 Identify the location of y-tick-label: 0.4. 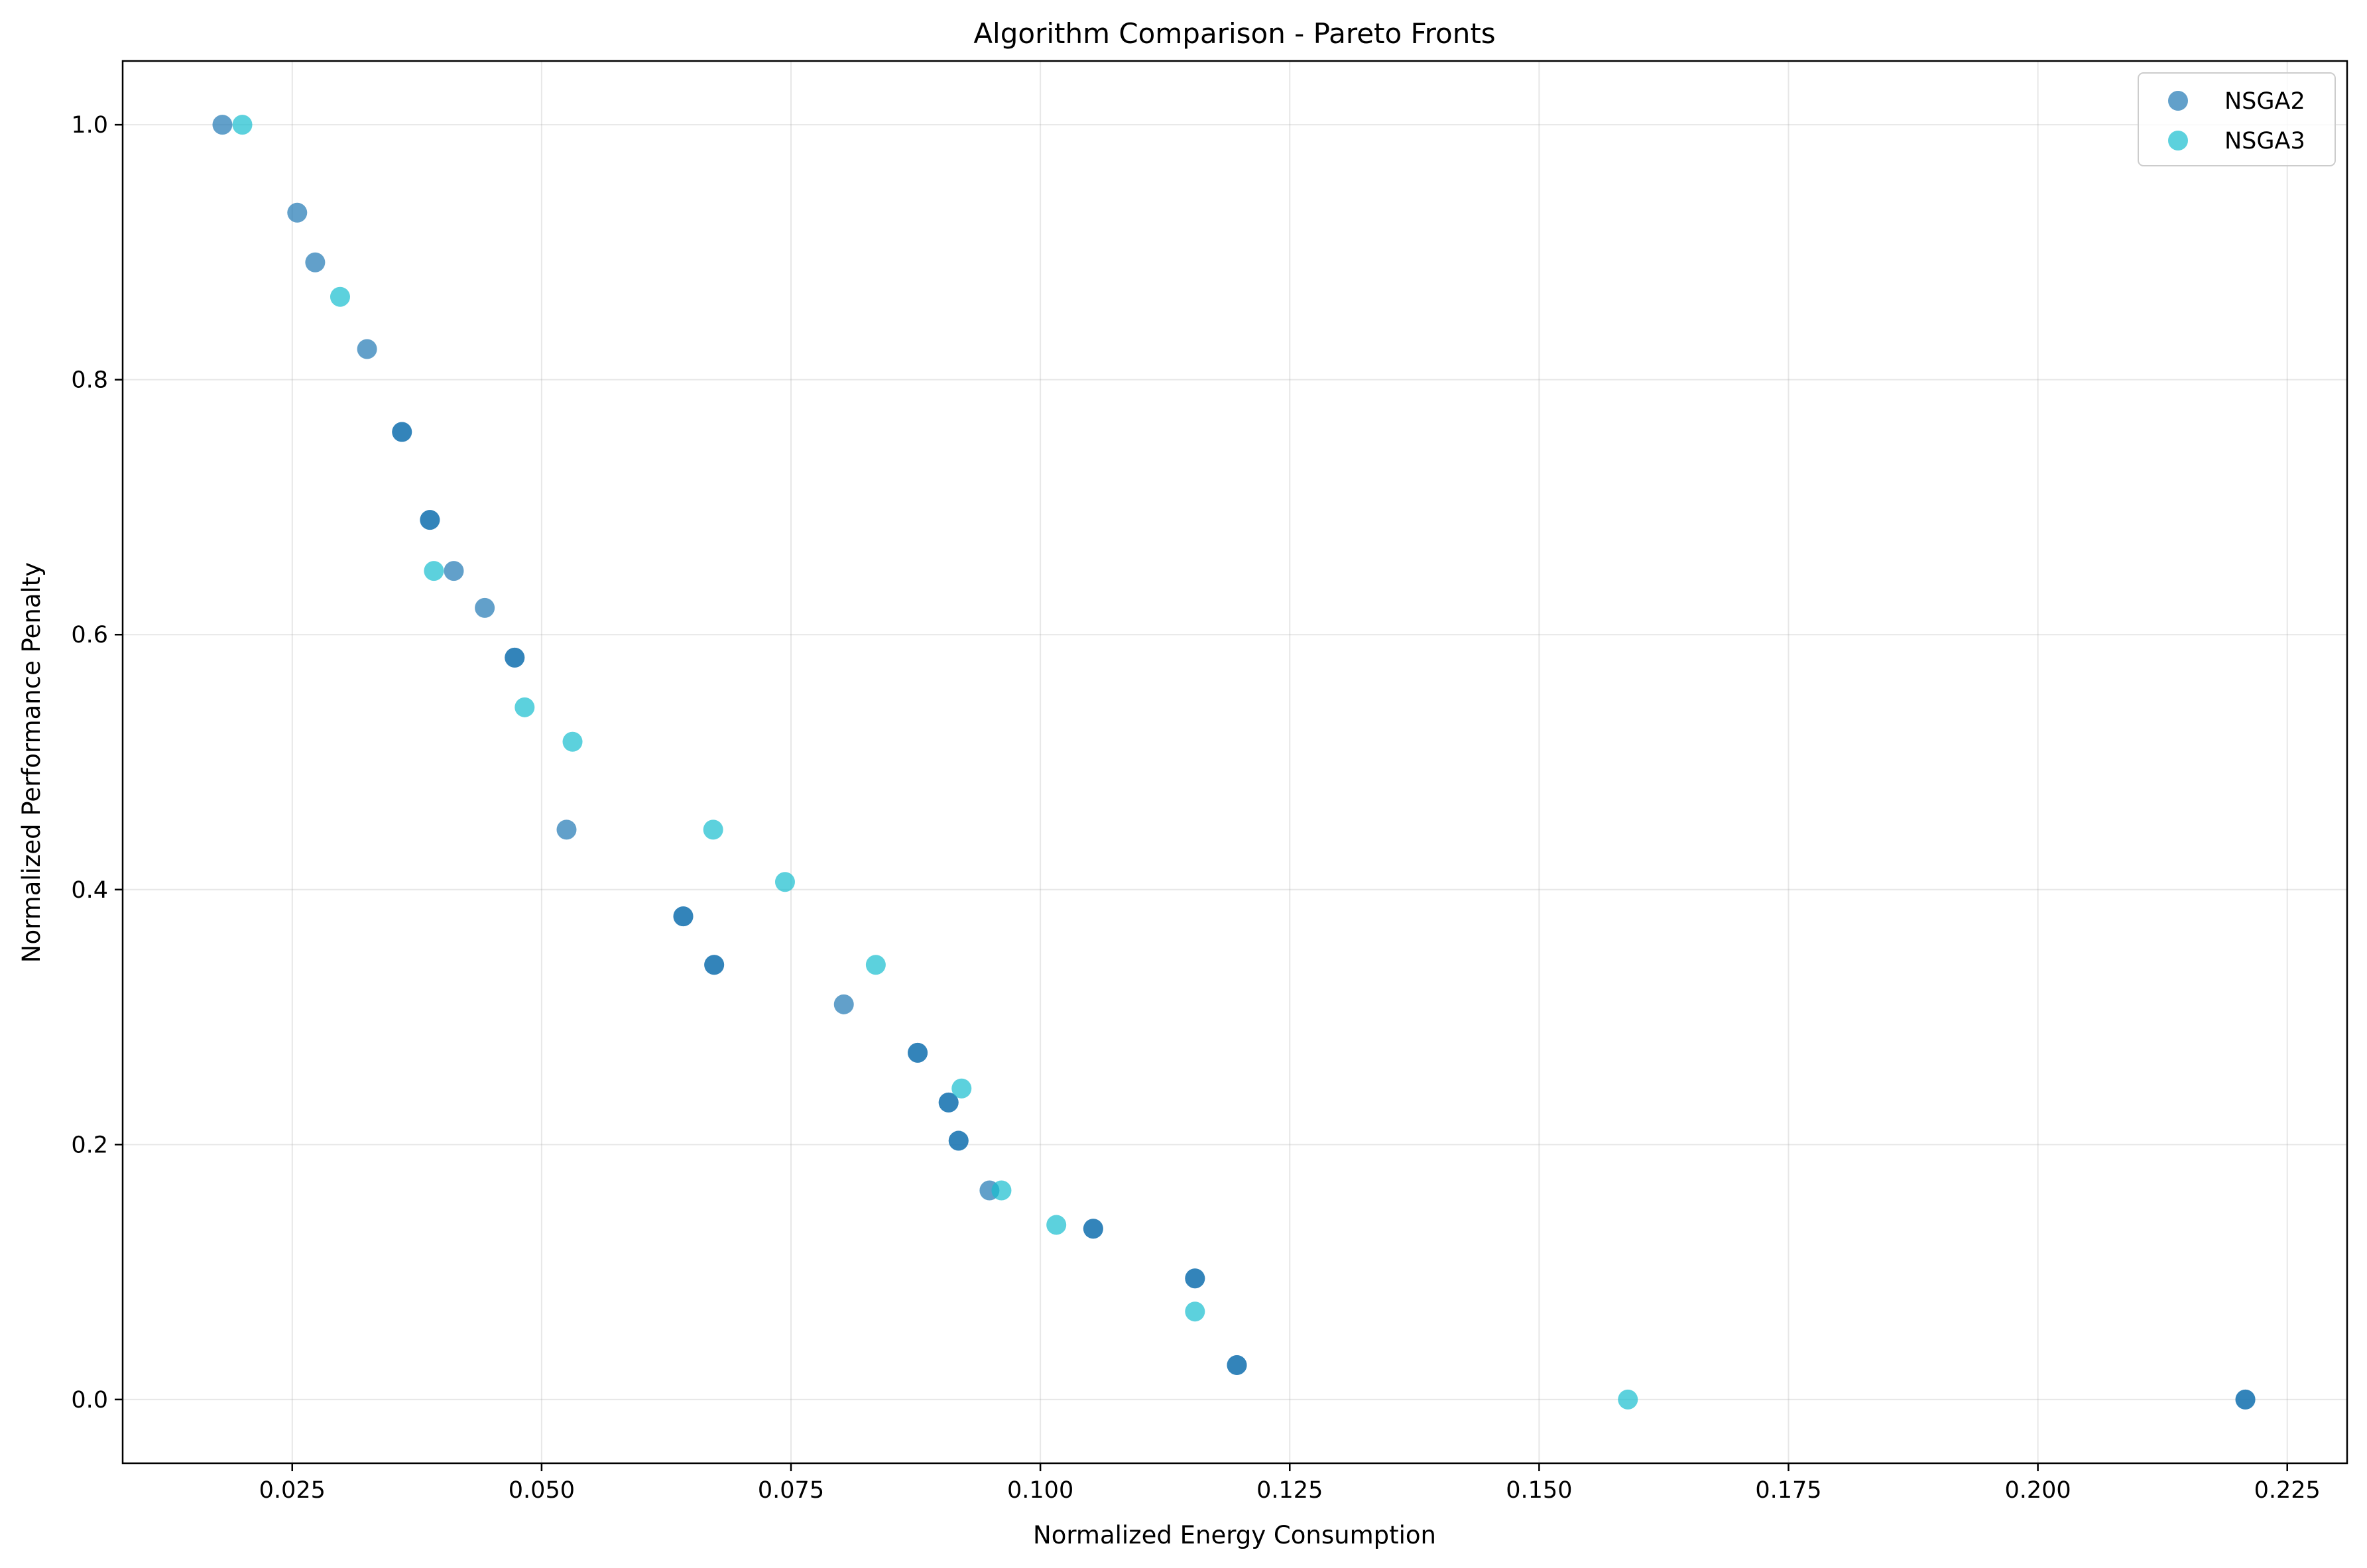
(89, 890).